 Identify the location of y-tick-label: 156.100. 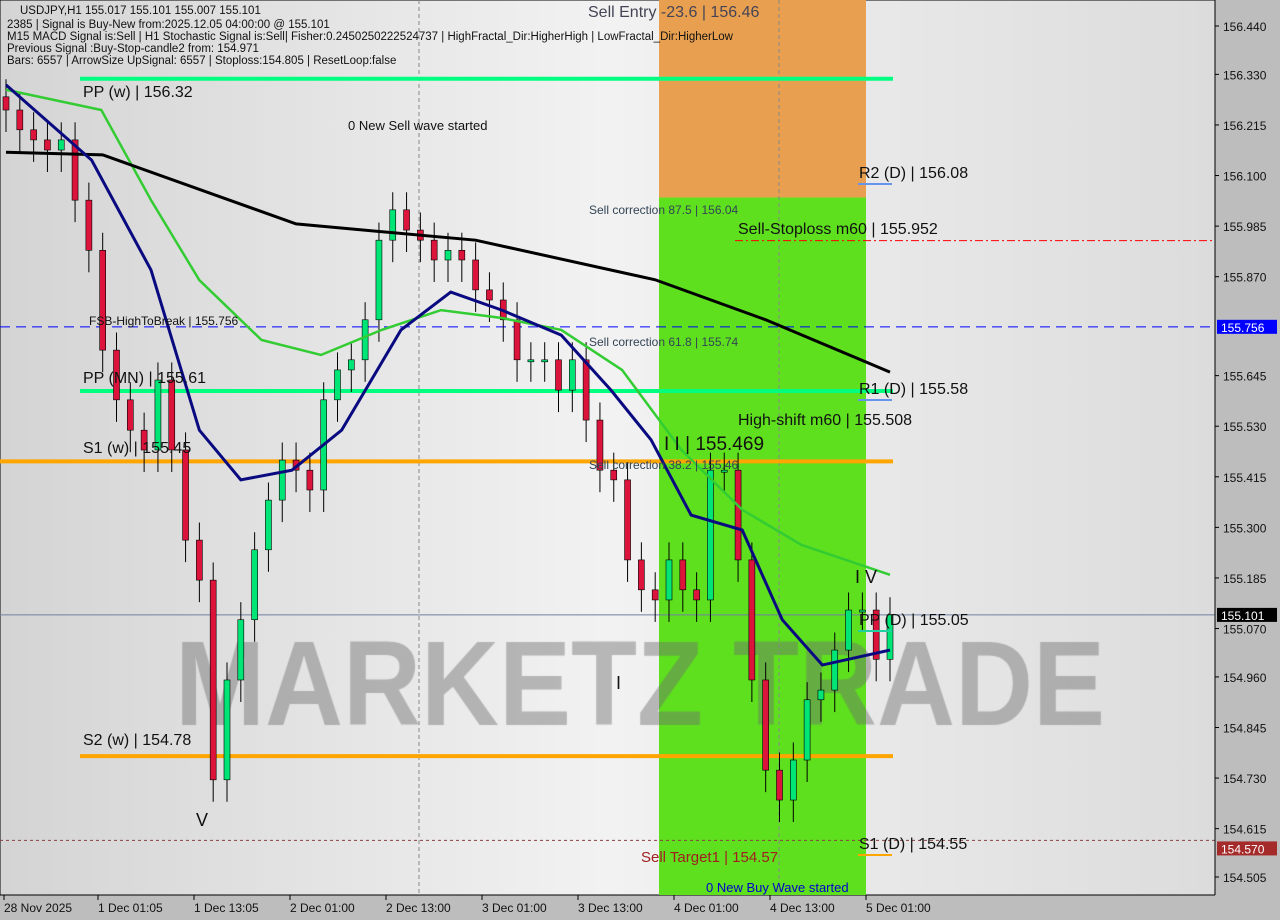
(1245, 177).